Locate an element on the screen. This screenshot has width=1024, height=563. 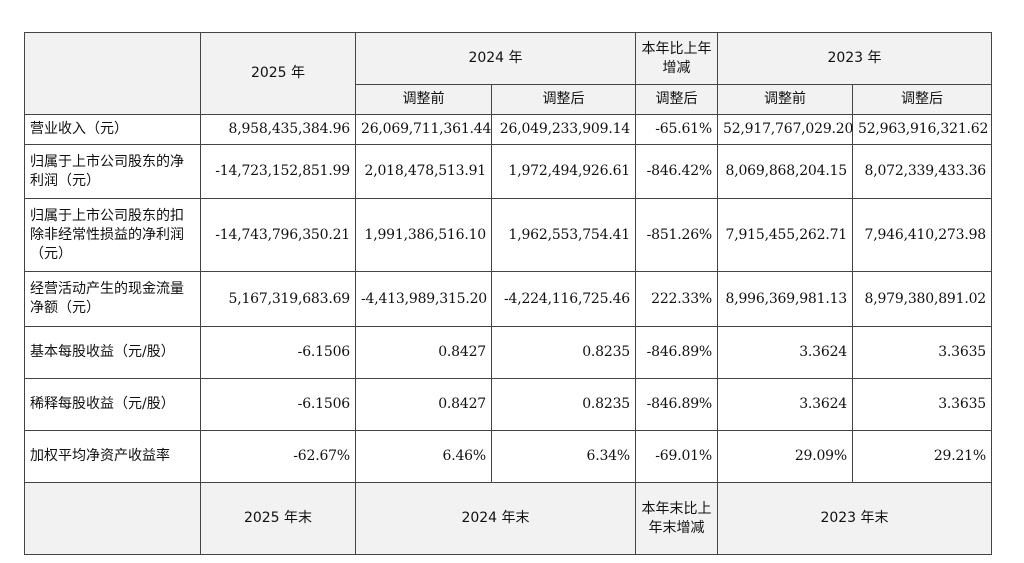
cell-change: -846.42% is located at coordinates (676, 171).